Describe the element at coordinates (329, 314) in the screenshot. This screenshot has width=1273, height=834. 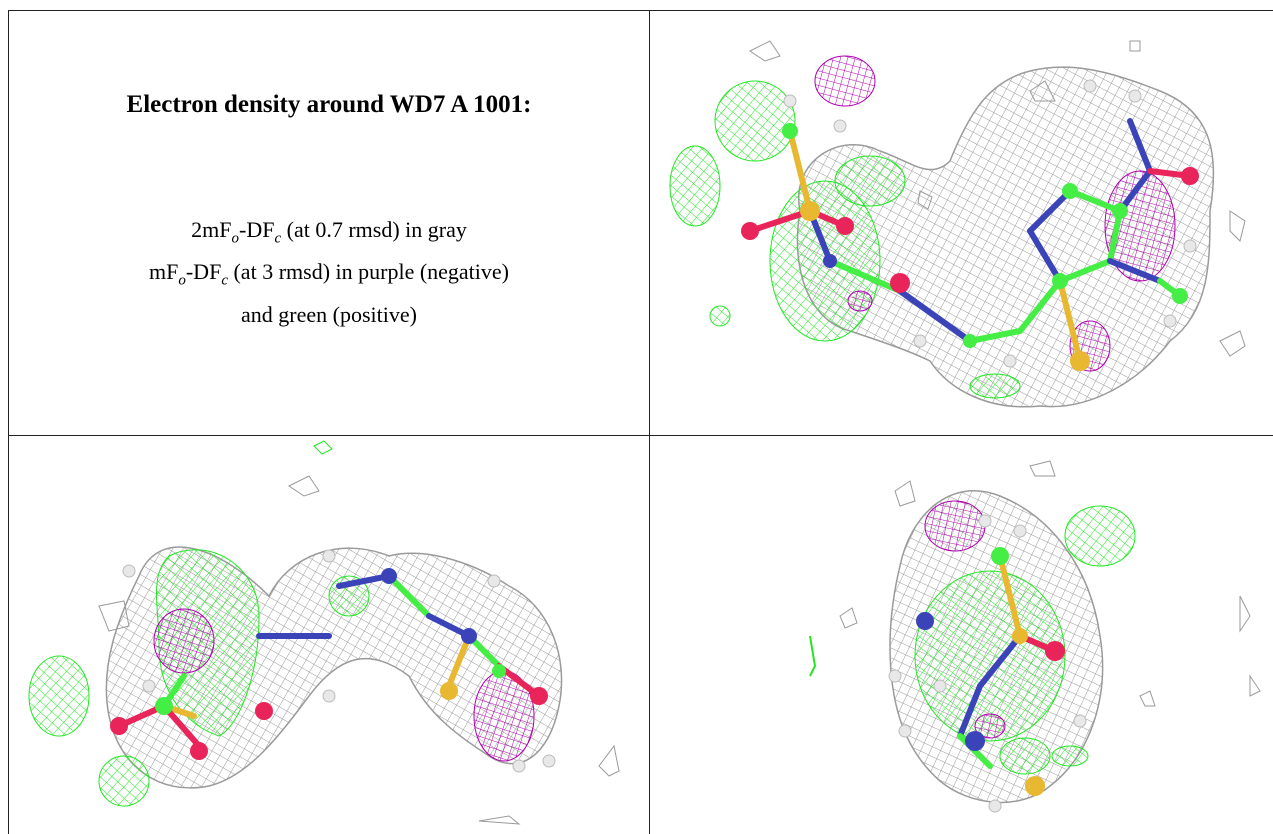
I see `legend-line-3: and green (positive)` at that location.